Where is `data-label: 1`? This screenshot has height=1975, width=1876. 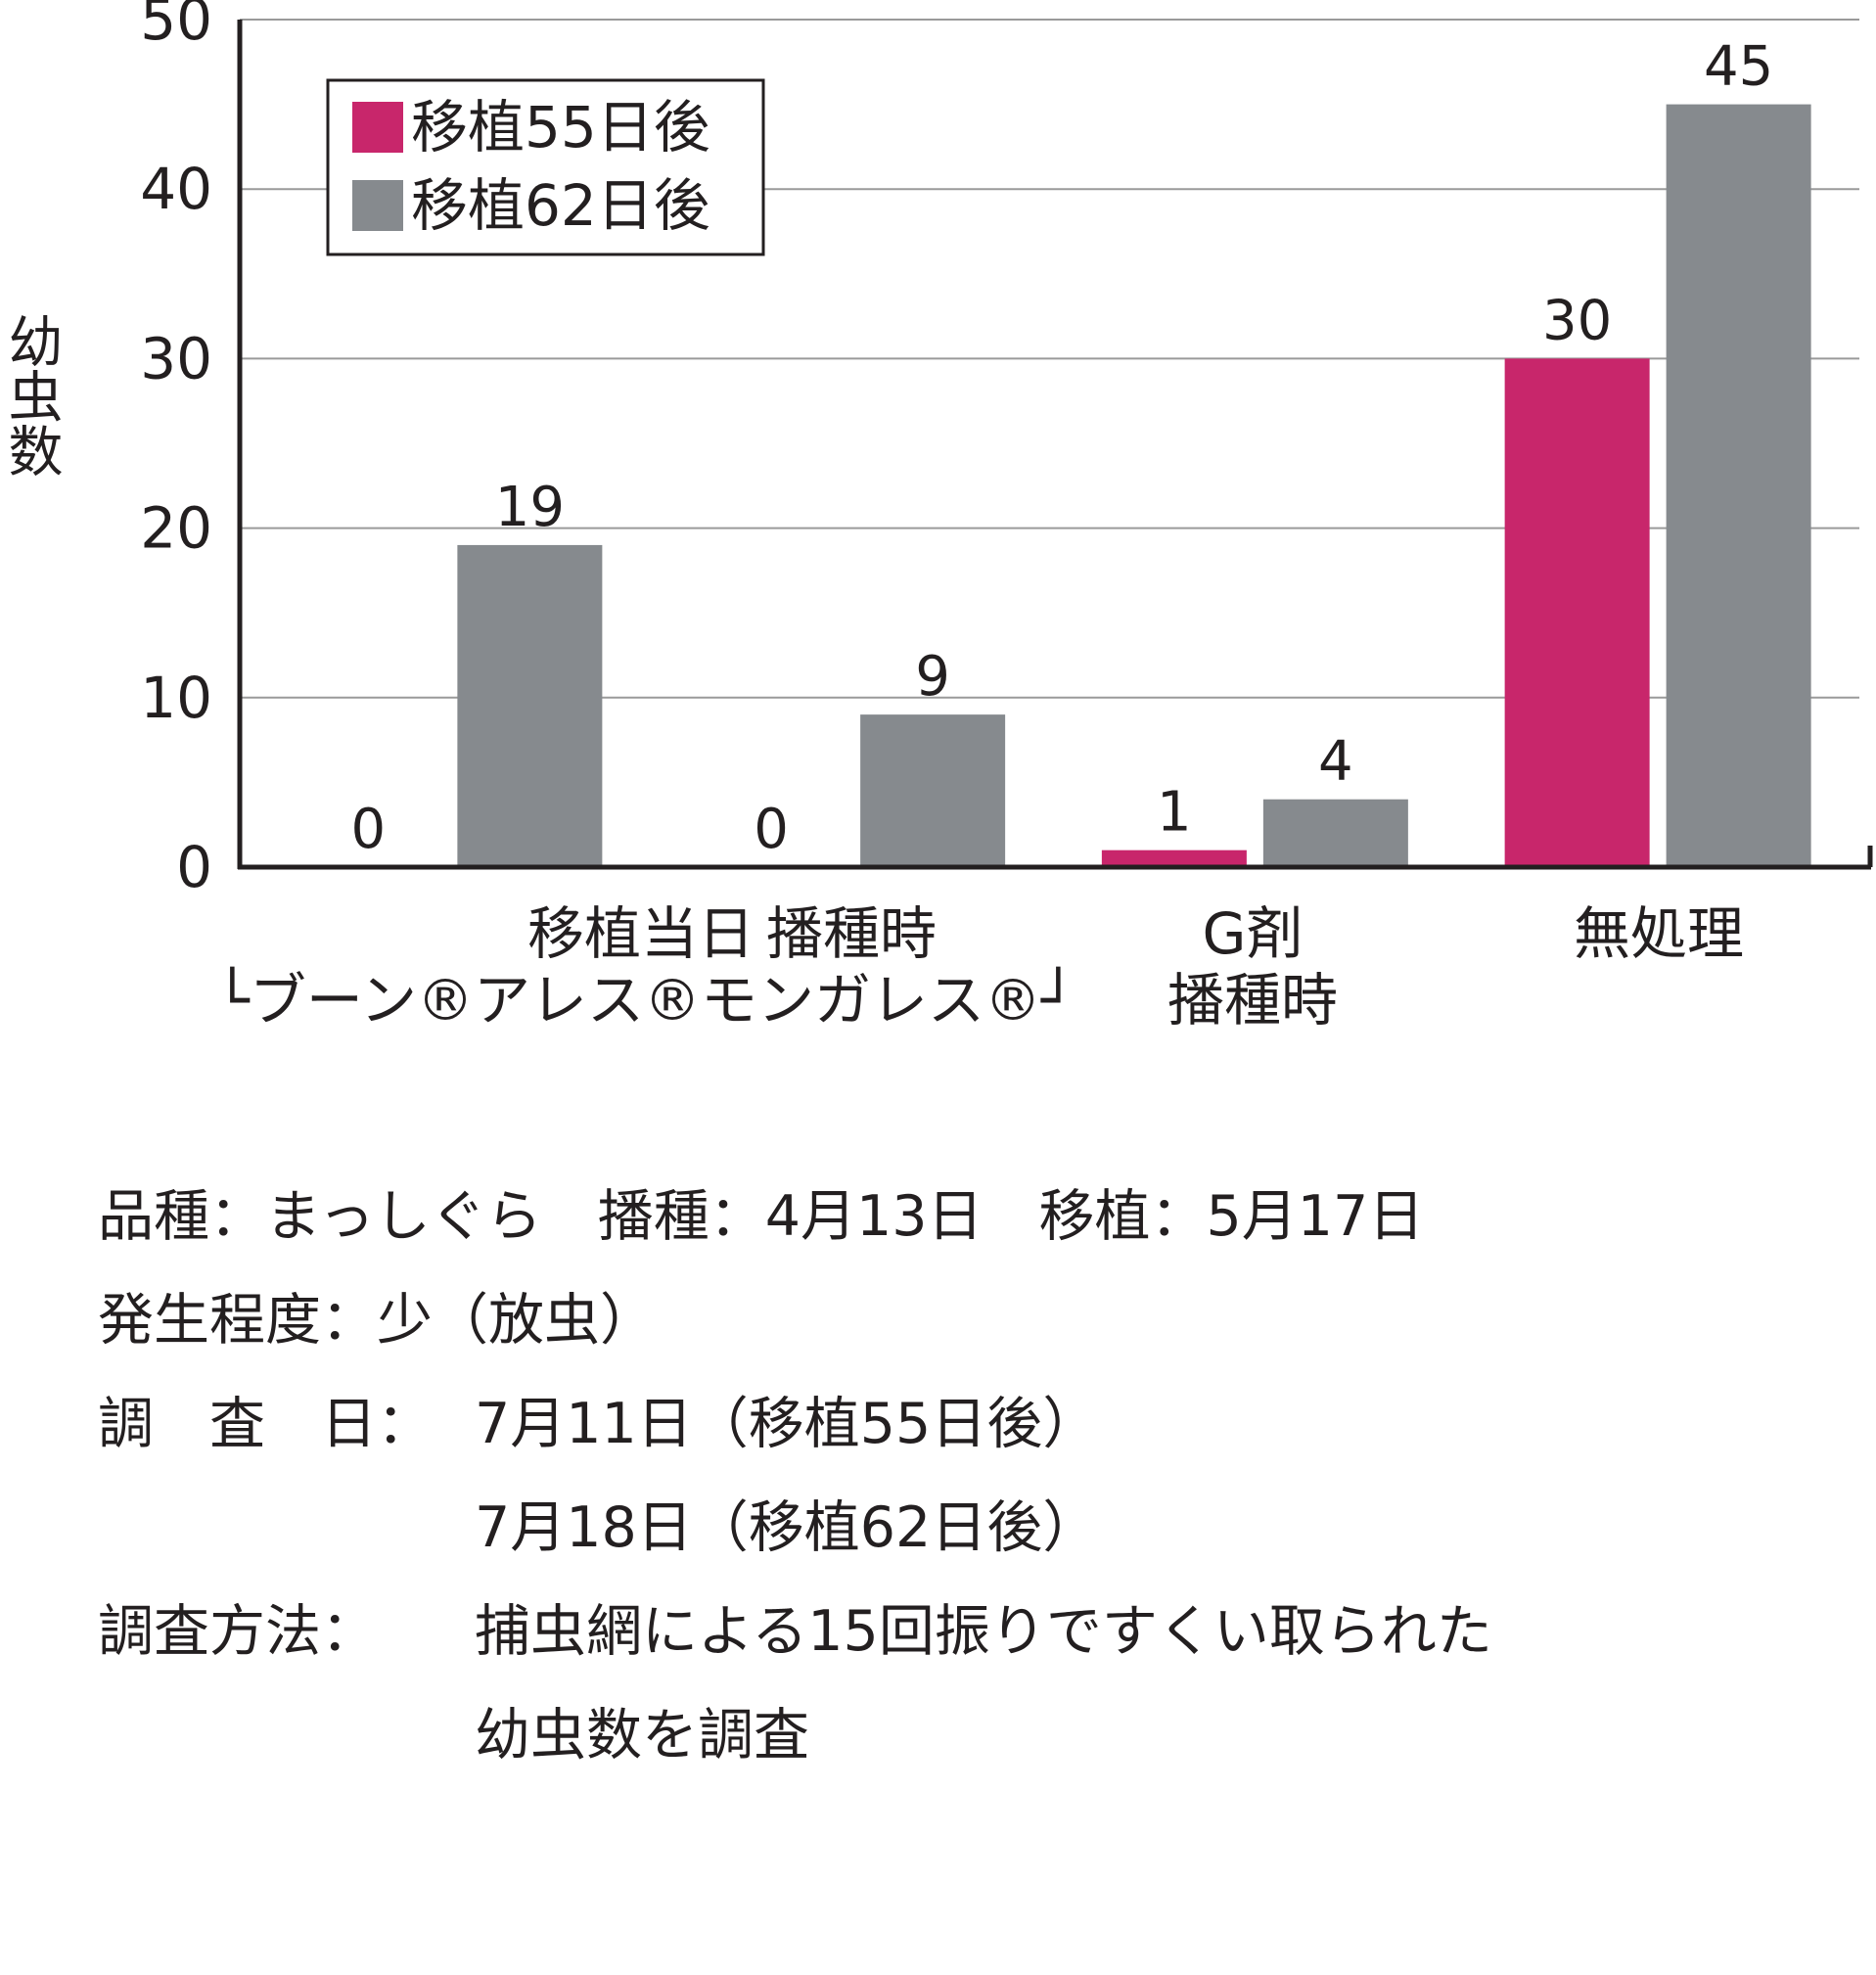
data-label: 1 is located at coordinates (1174, 813).